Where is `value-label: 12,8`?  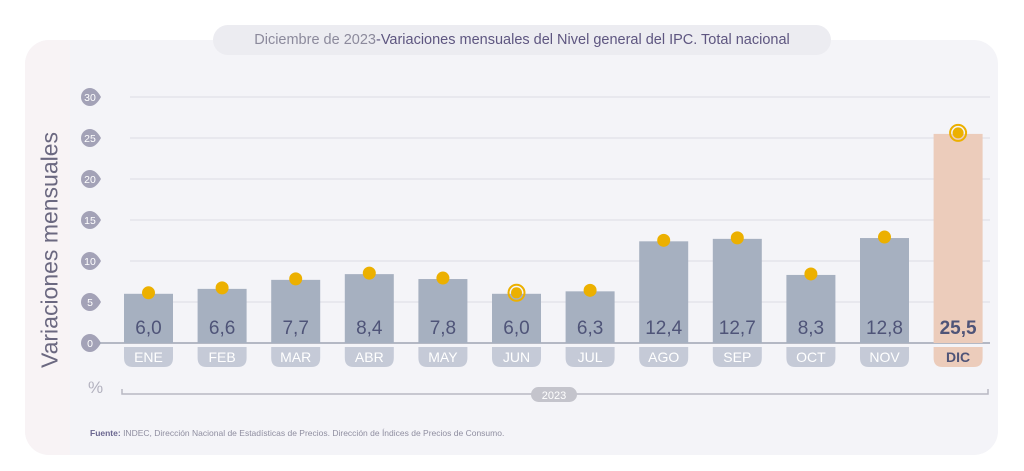 value-label: 12,8 is located at coordinates (884, 328).